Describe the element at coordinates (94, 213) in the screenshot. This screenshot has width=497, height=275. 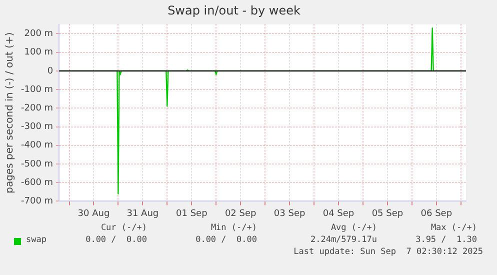
I see `x-tick-label: 30 Aug` at that location.